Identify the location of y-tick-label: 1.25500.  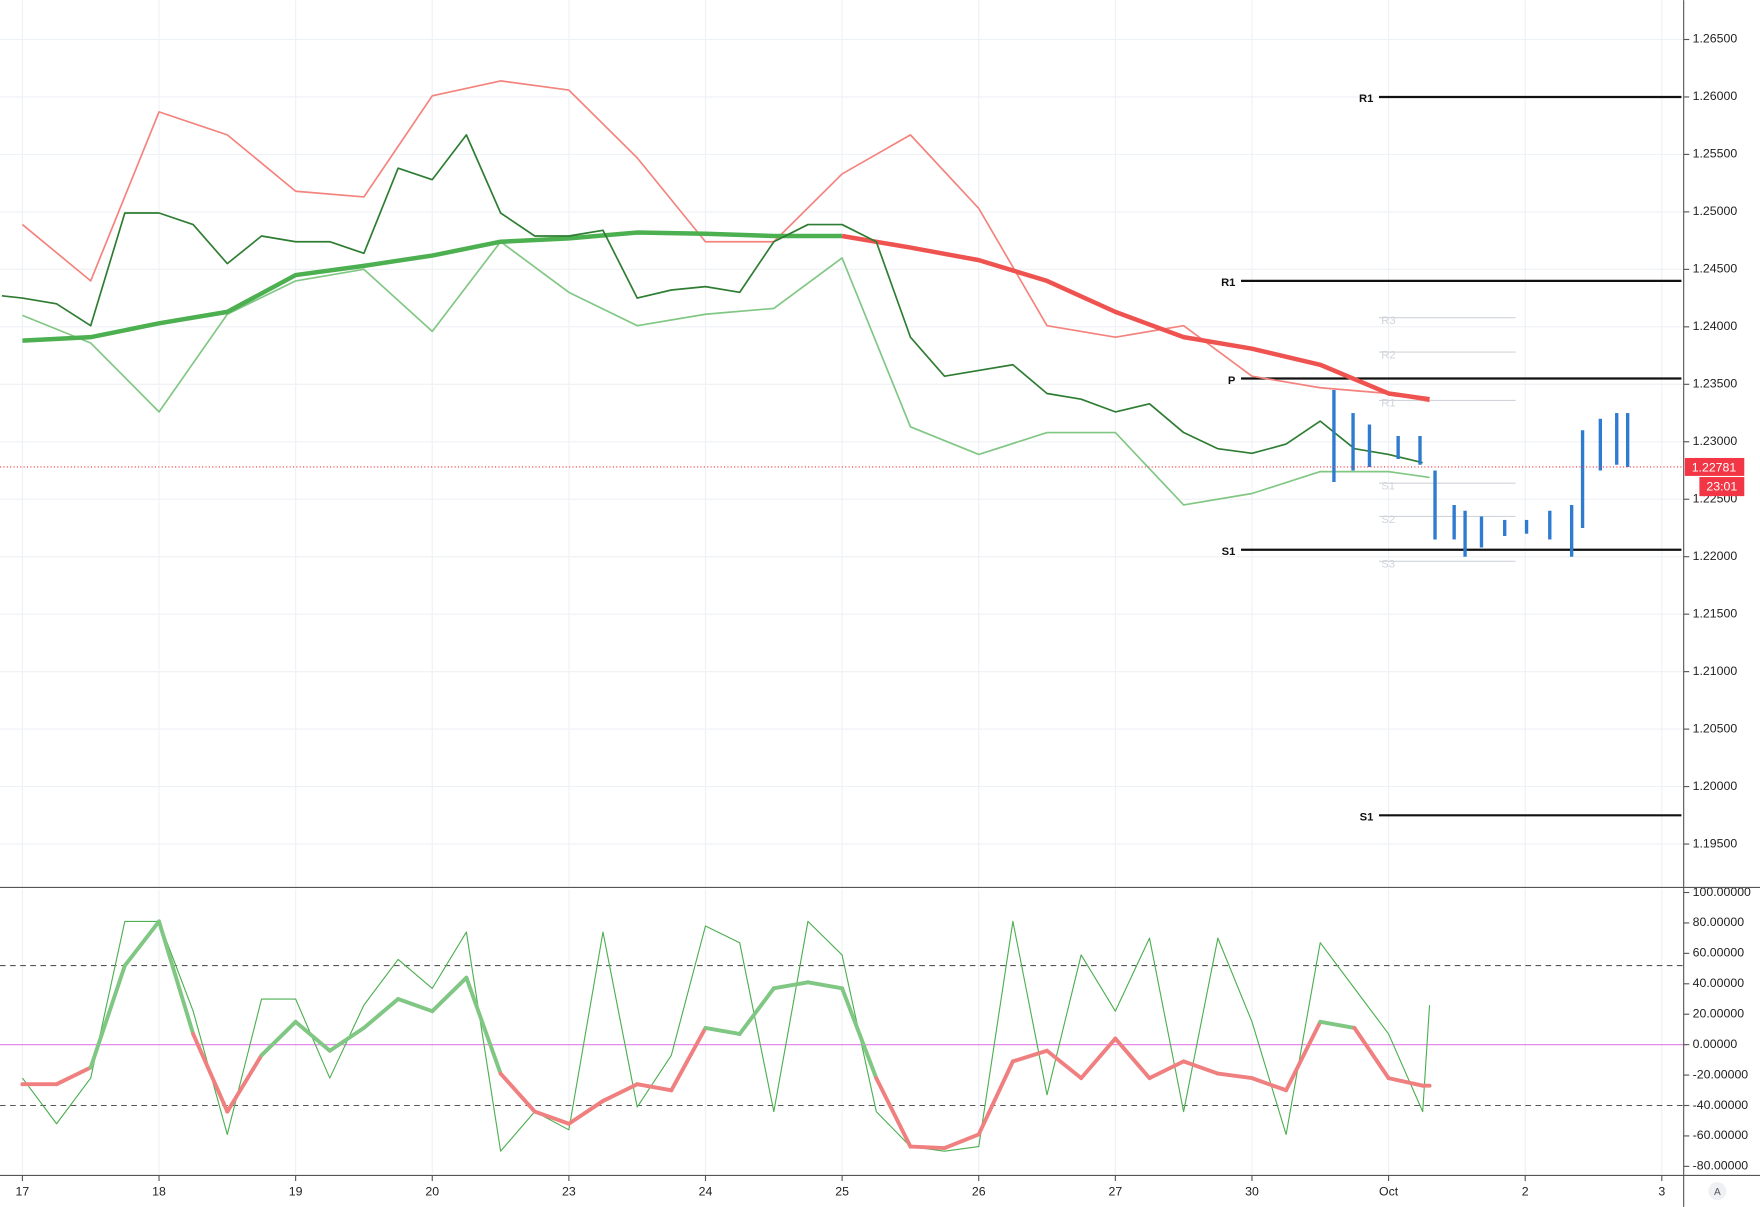
(1715, 154).